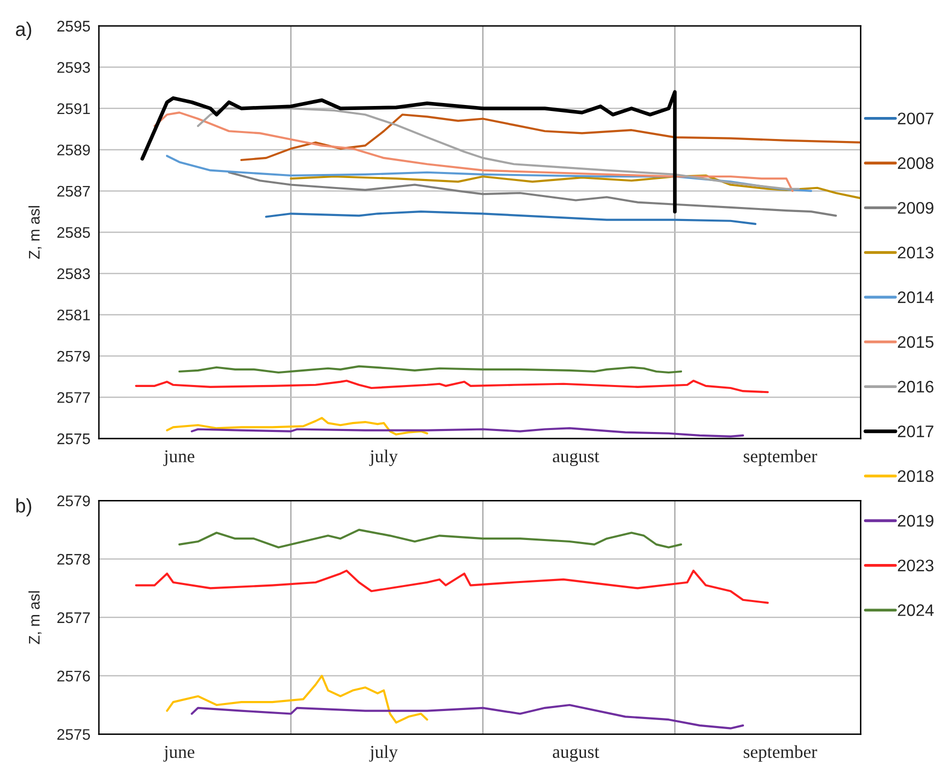 This screenshot has height=762, width=951. Describe the element at coordinates (73, 150) in the screenshot. I see `y-tick-label: 2589` at that location.